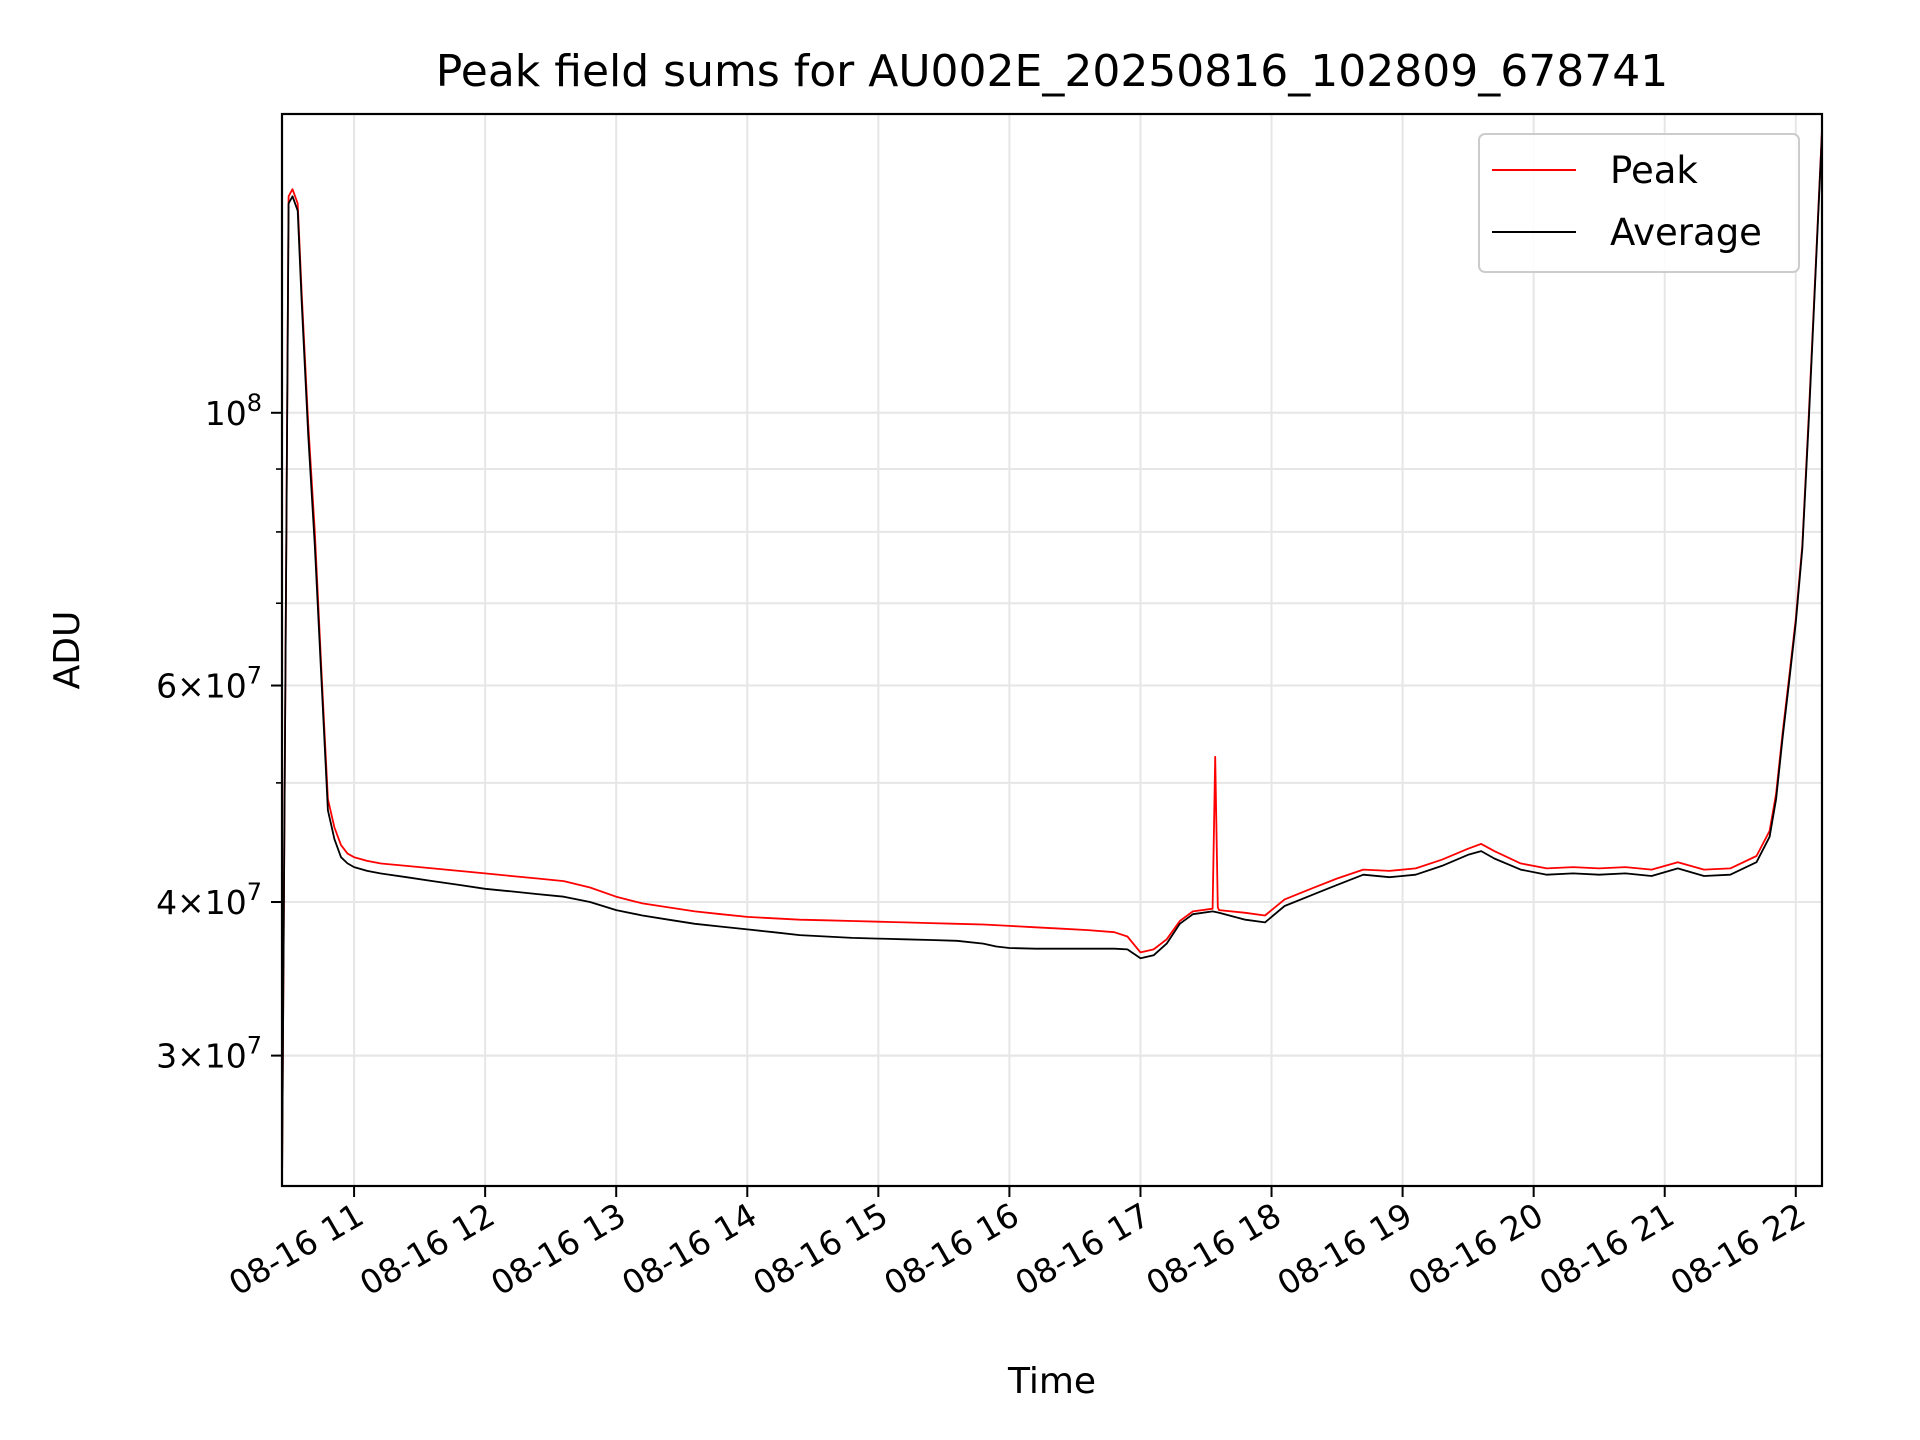  I want to click on legend: Peak Average, so click(1639, 203).